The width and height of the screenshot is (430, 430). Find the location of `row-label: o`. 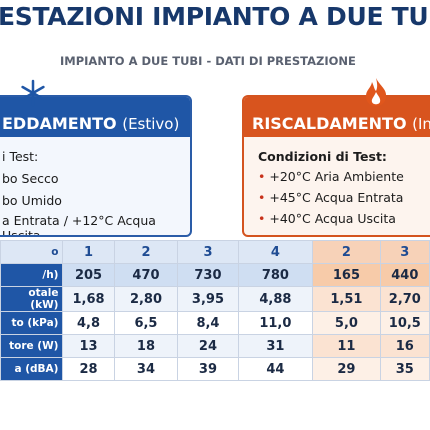

row-label: o is located at coordinates (32, 252).